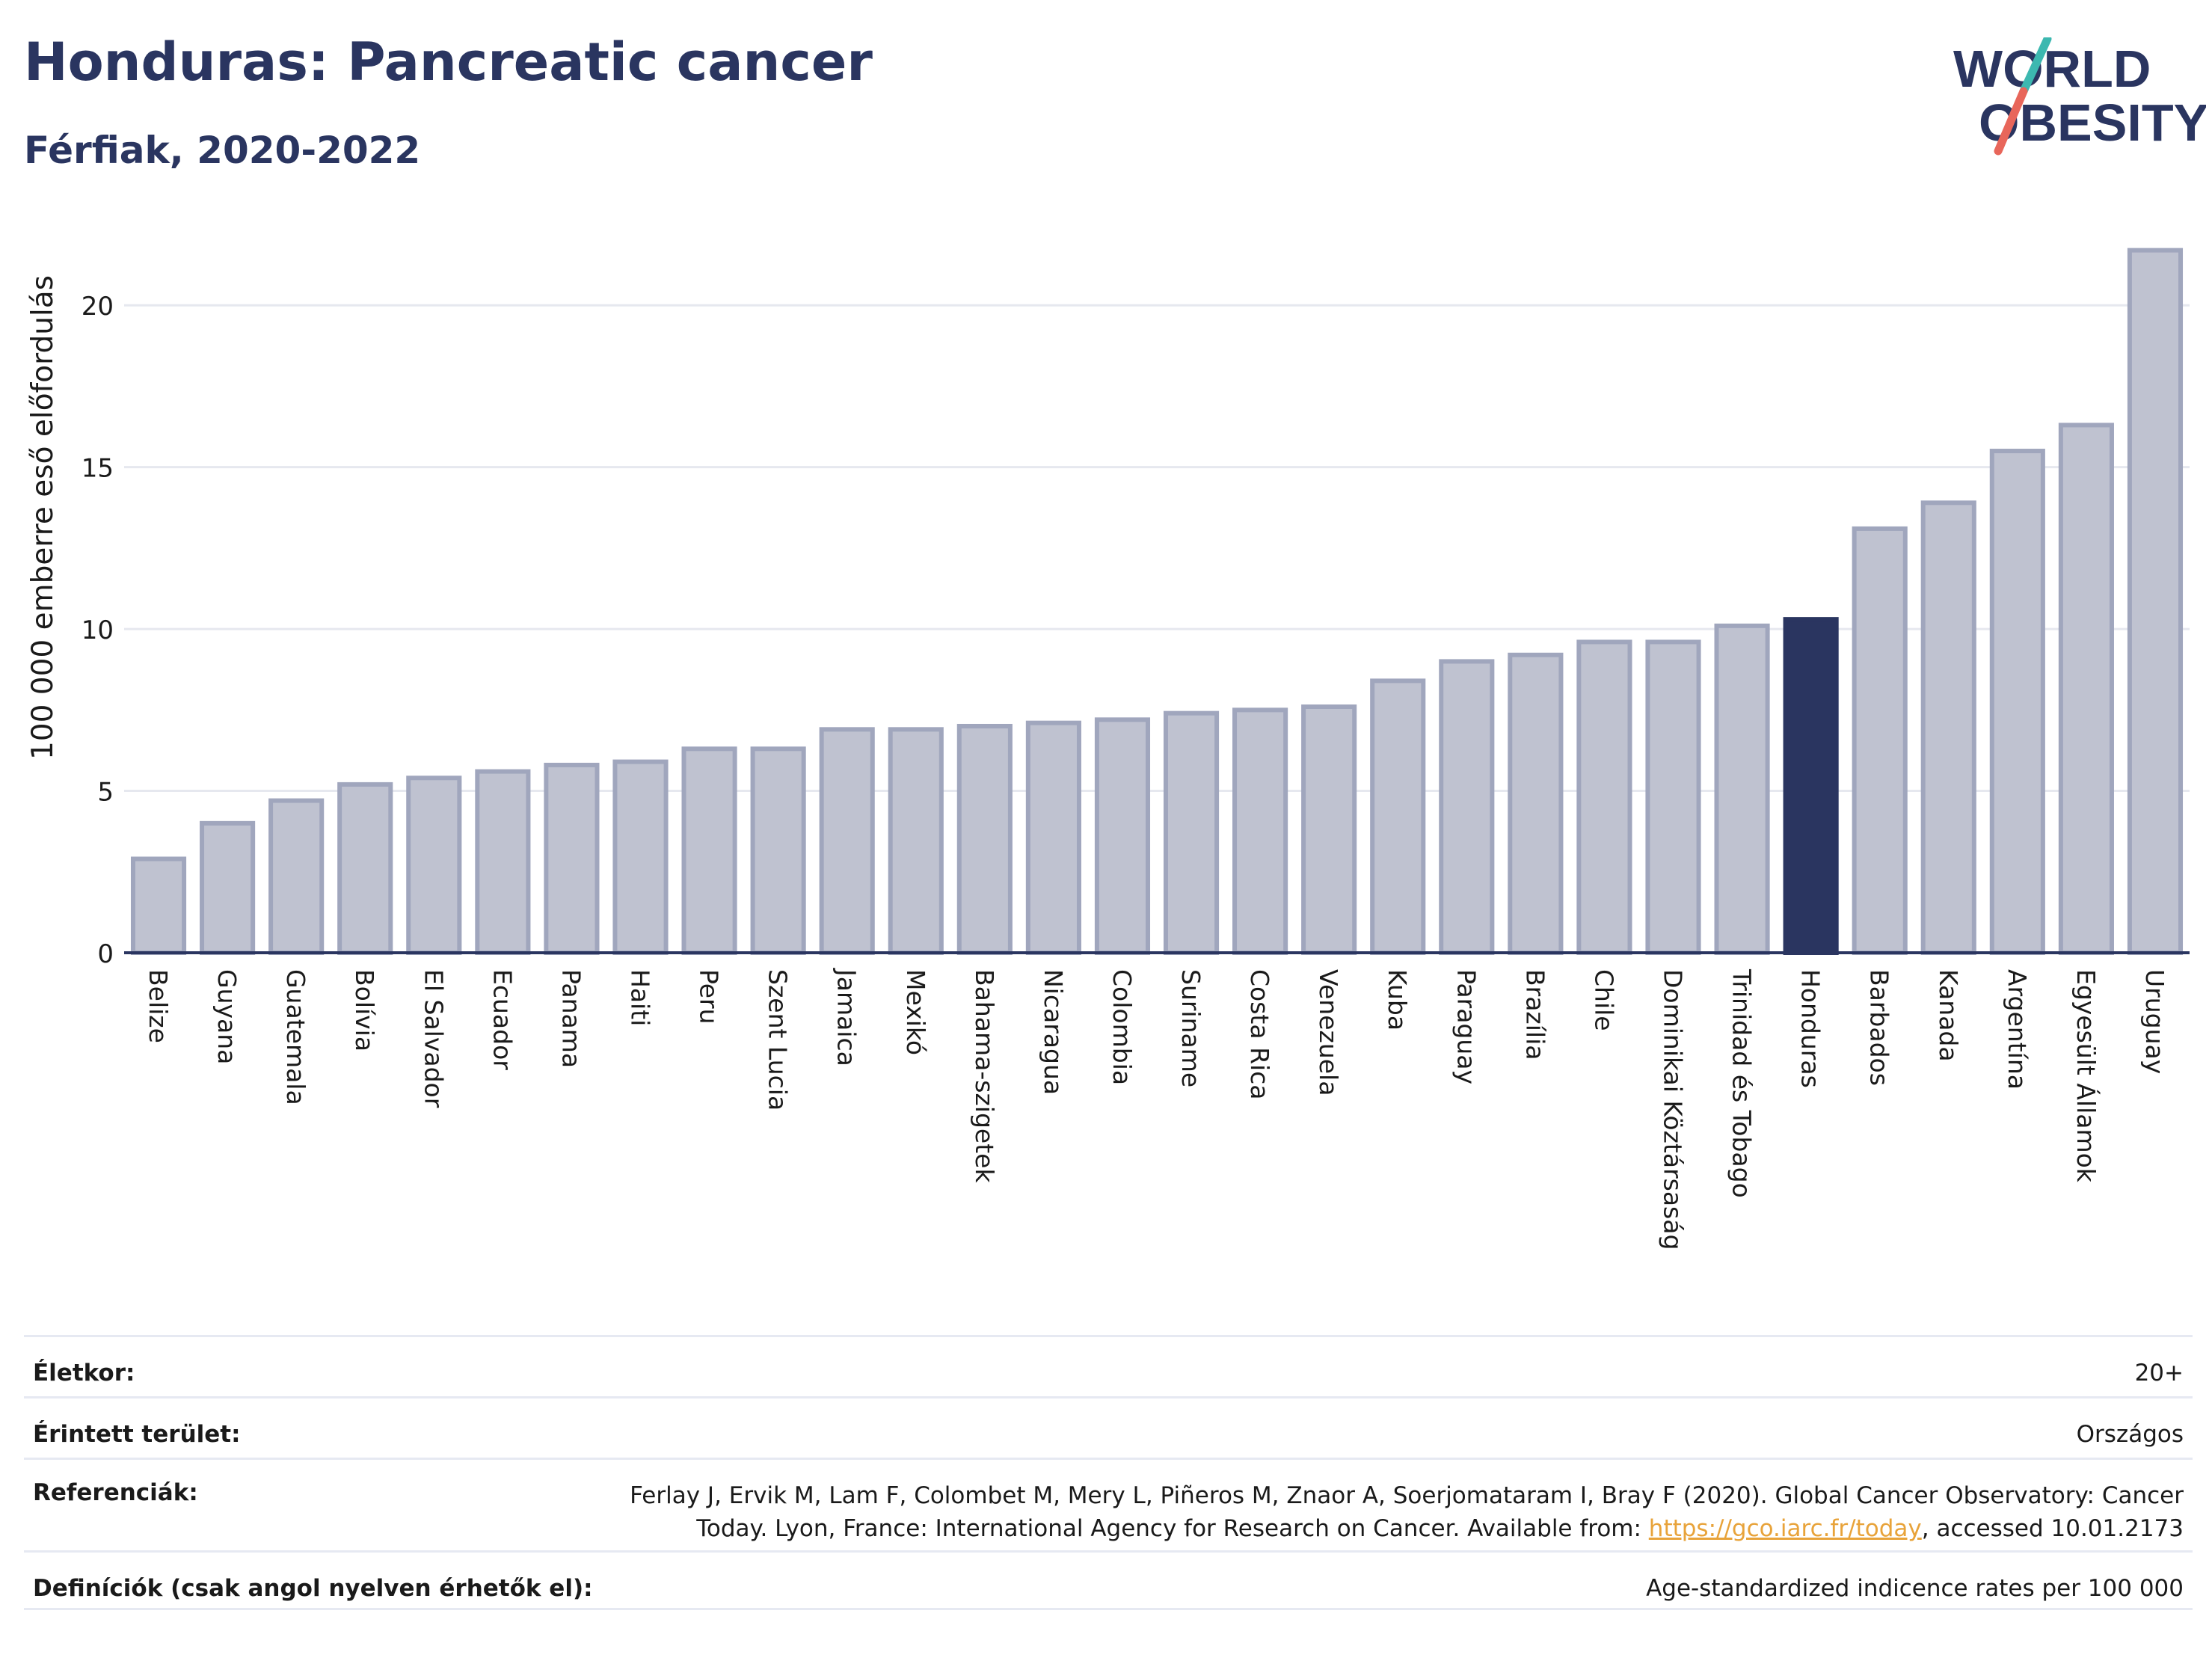 This screenshot has width=2212, height=1655. Describe the element at coordinates (43, 517) in the screenshot. I see `y-axis-title: 100 000 emberre eső előfordulás` at that location.